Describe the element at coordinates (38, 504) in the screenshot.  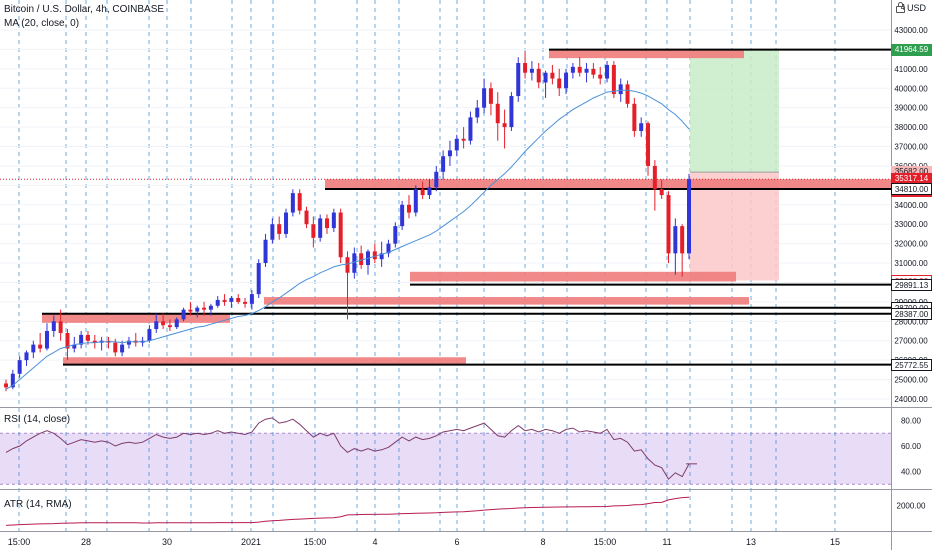
I see `atr-indicator-label: ATR (14, RMA)` at that location.